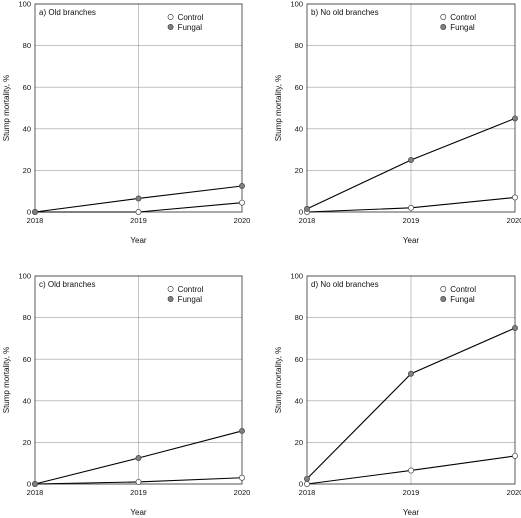 Image resolution: width=521 pixels, height=518 pixels. I want to click on panel-4-series-control-point-2020, so click(515, 455).